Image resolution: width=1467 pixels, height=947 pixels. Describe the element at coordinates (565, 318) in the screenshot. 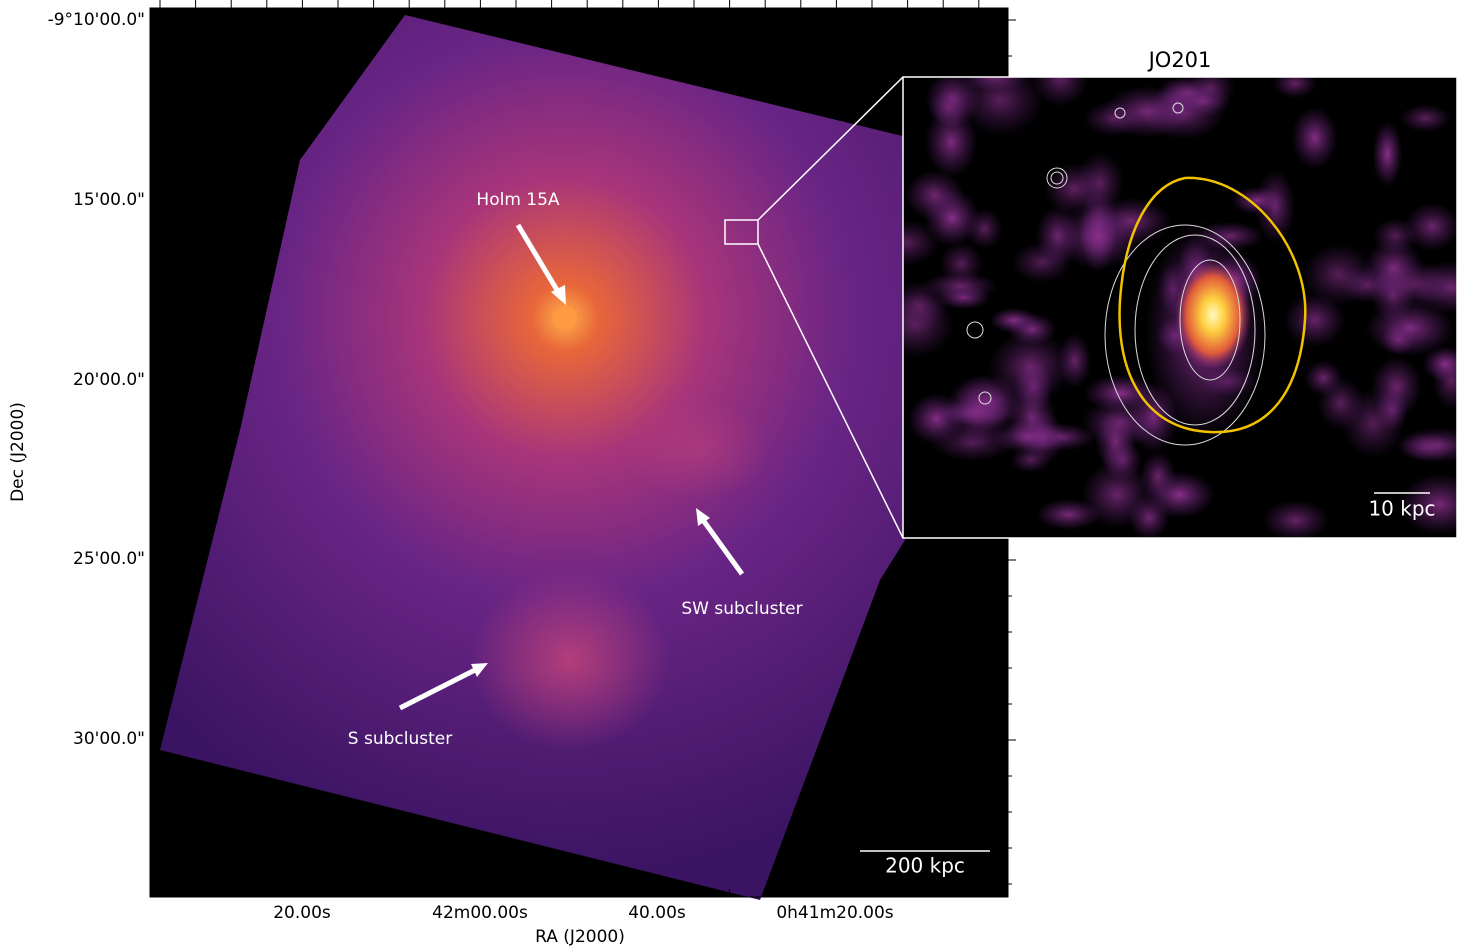

I see `holm-15a-core` at that location.